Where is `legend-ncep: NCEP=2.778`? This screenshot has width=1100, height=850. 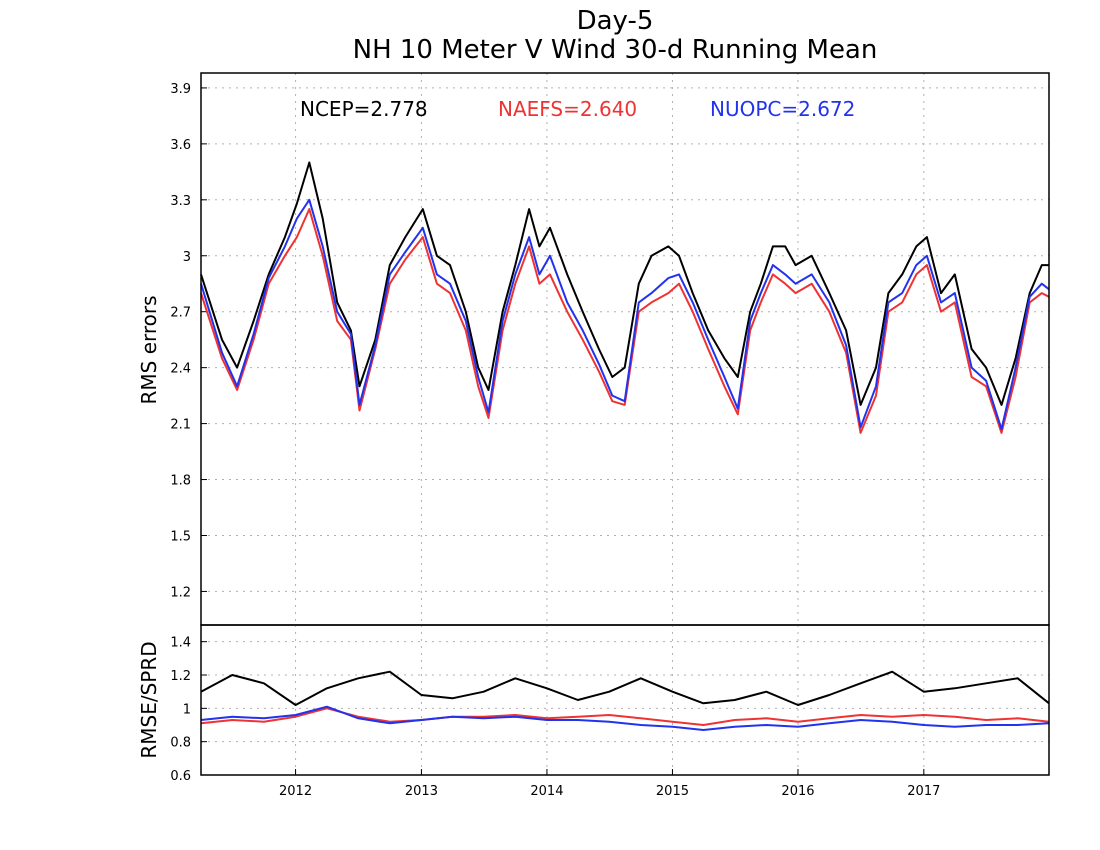 legend-ncep: NCEP=2.778 is located at coordinates (364, 109).